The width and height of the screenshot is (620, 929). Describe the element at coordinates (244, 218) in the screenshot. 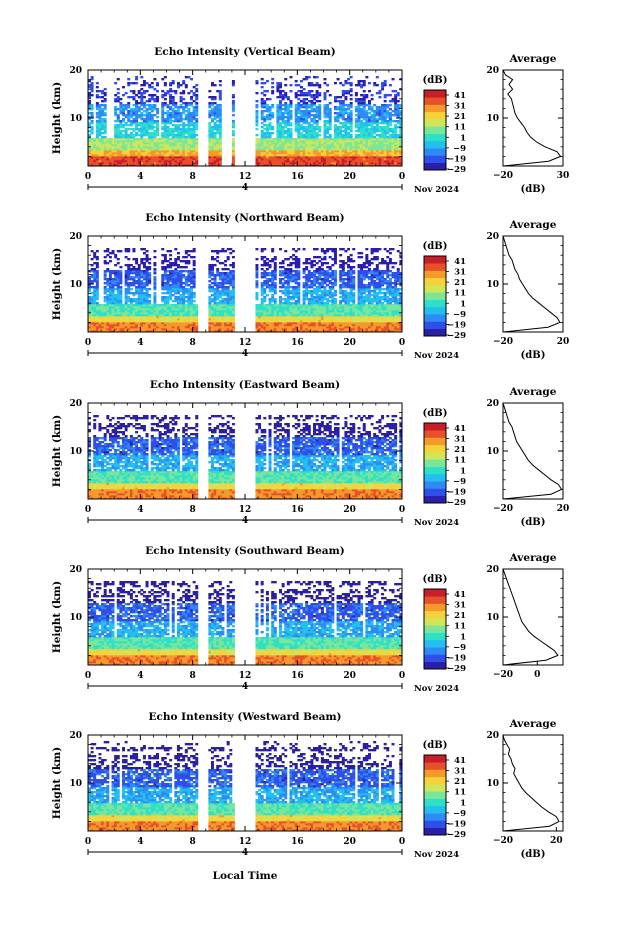

I see `chart-title: Echo Intensity (Northward Beam)` at that location.